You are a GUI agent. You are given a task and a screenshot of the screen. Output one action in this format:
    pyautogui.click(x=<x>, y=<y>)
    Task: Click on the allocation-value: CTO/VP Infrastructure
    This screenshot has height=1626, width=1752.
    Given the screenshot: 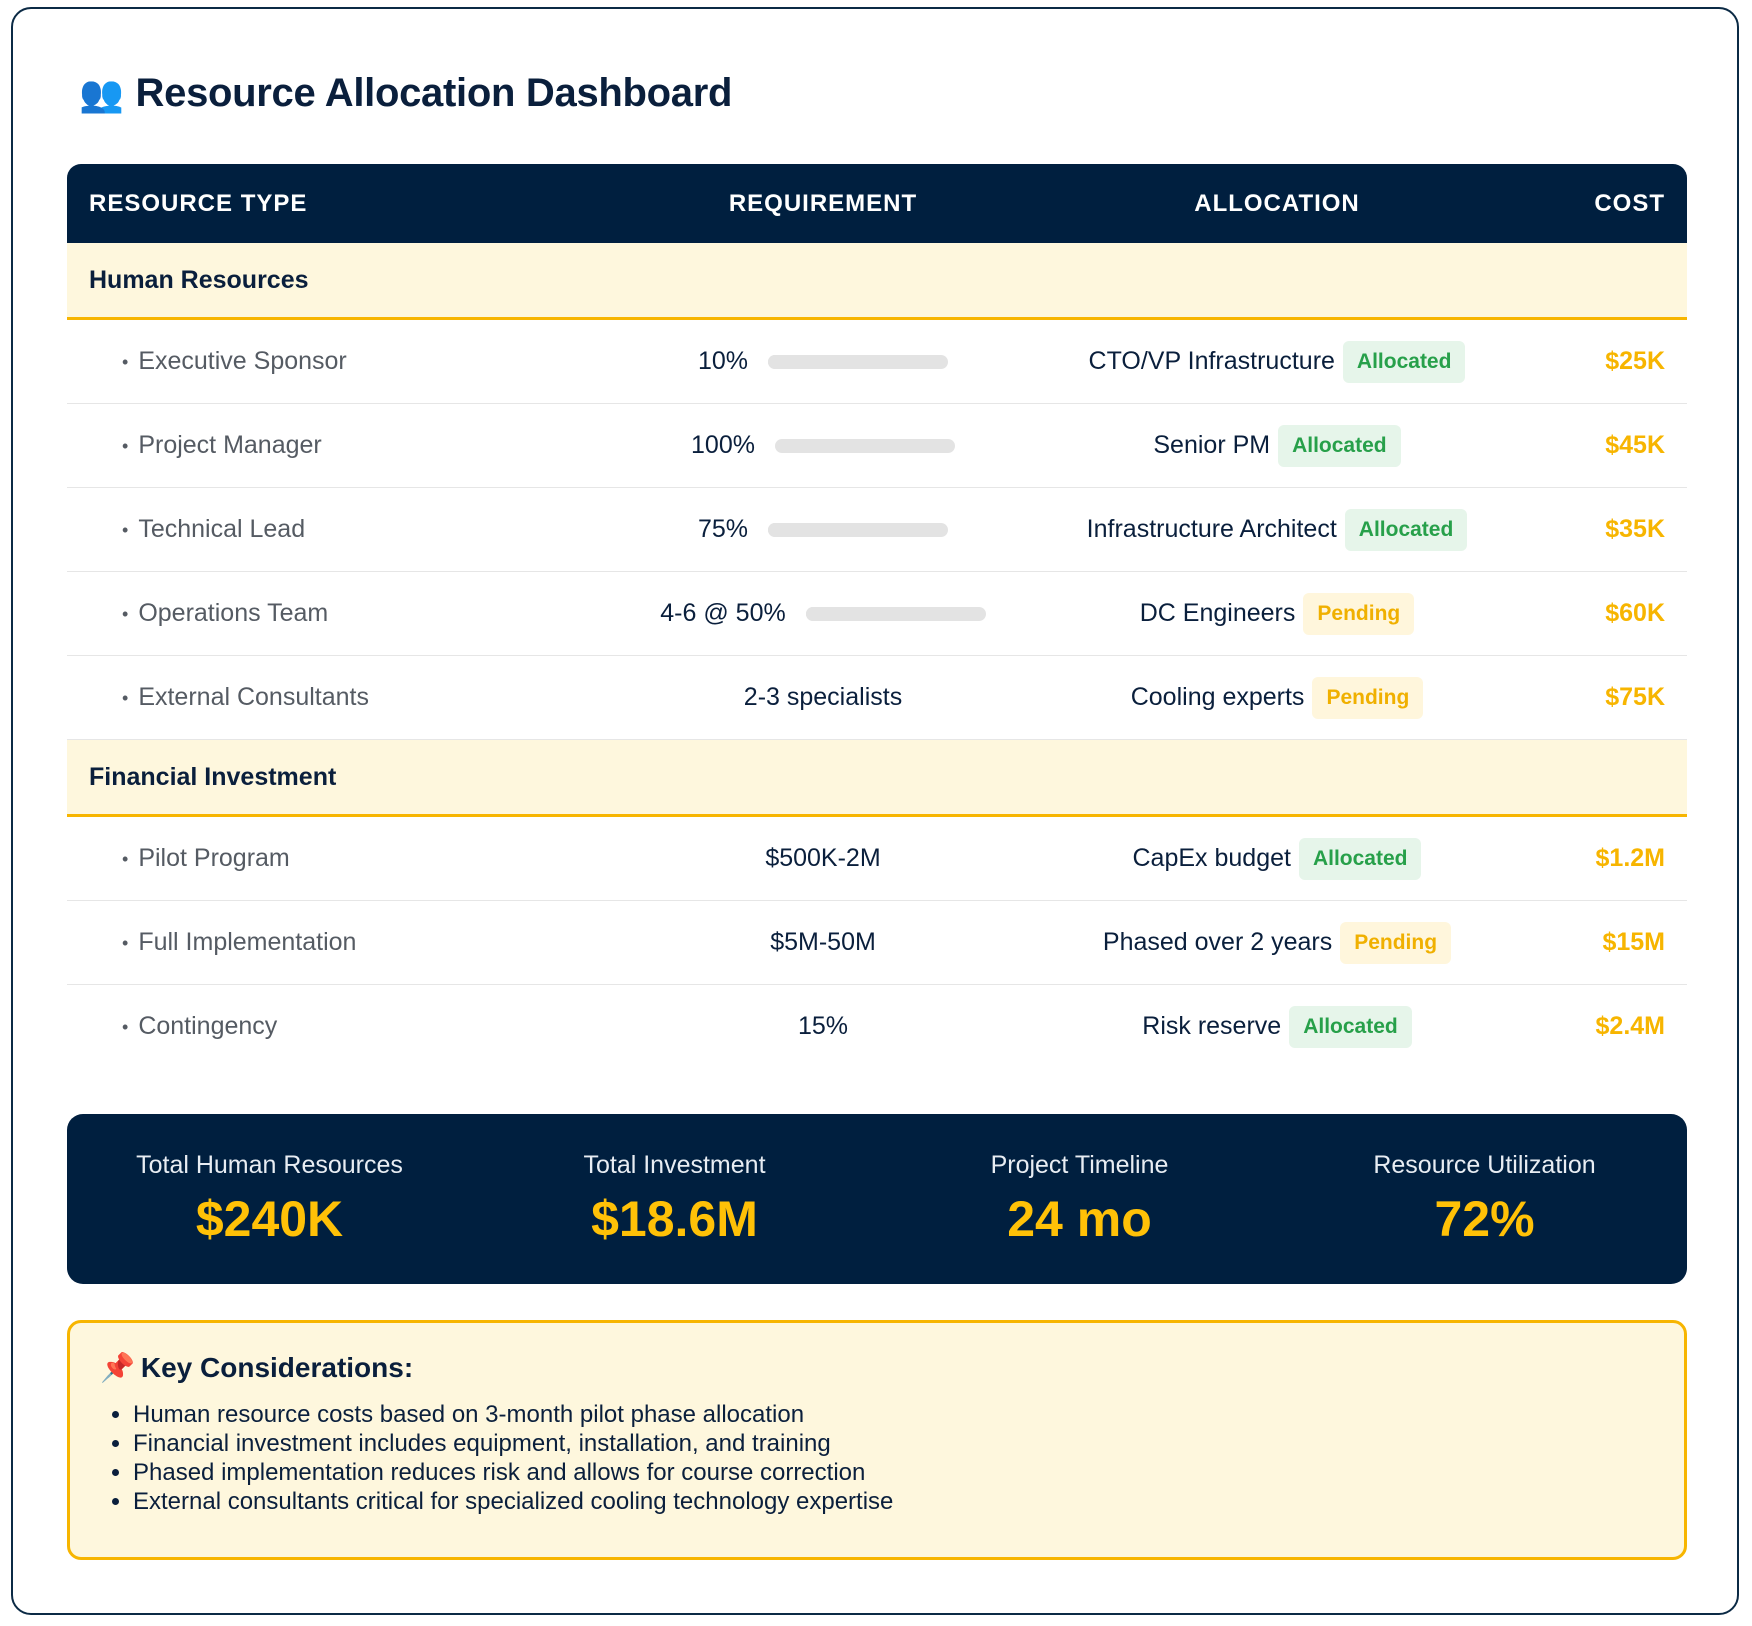 What is the action you would take?
    pyautogui.click(x=1211, y=361)
    